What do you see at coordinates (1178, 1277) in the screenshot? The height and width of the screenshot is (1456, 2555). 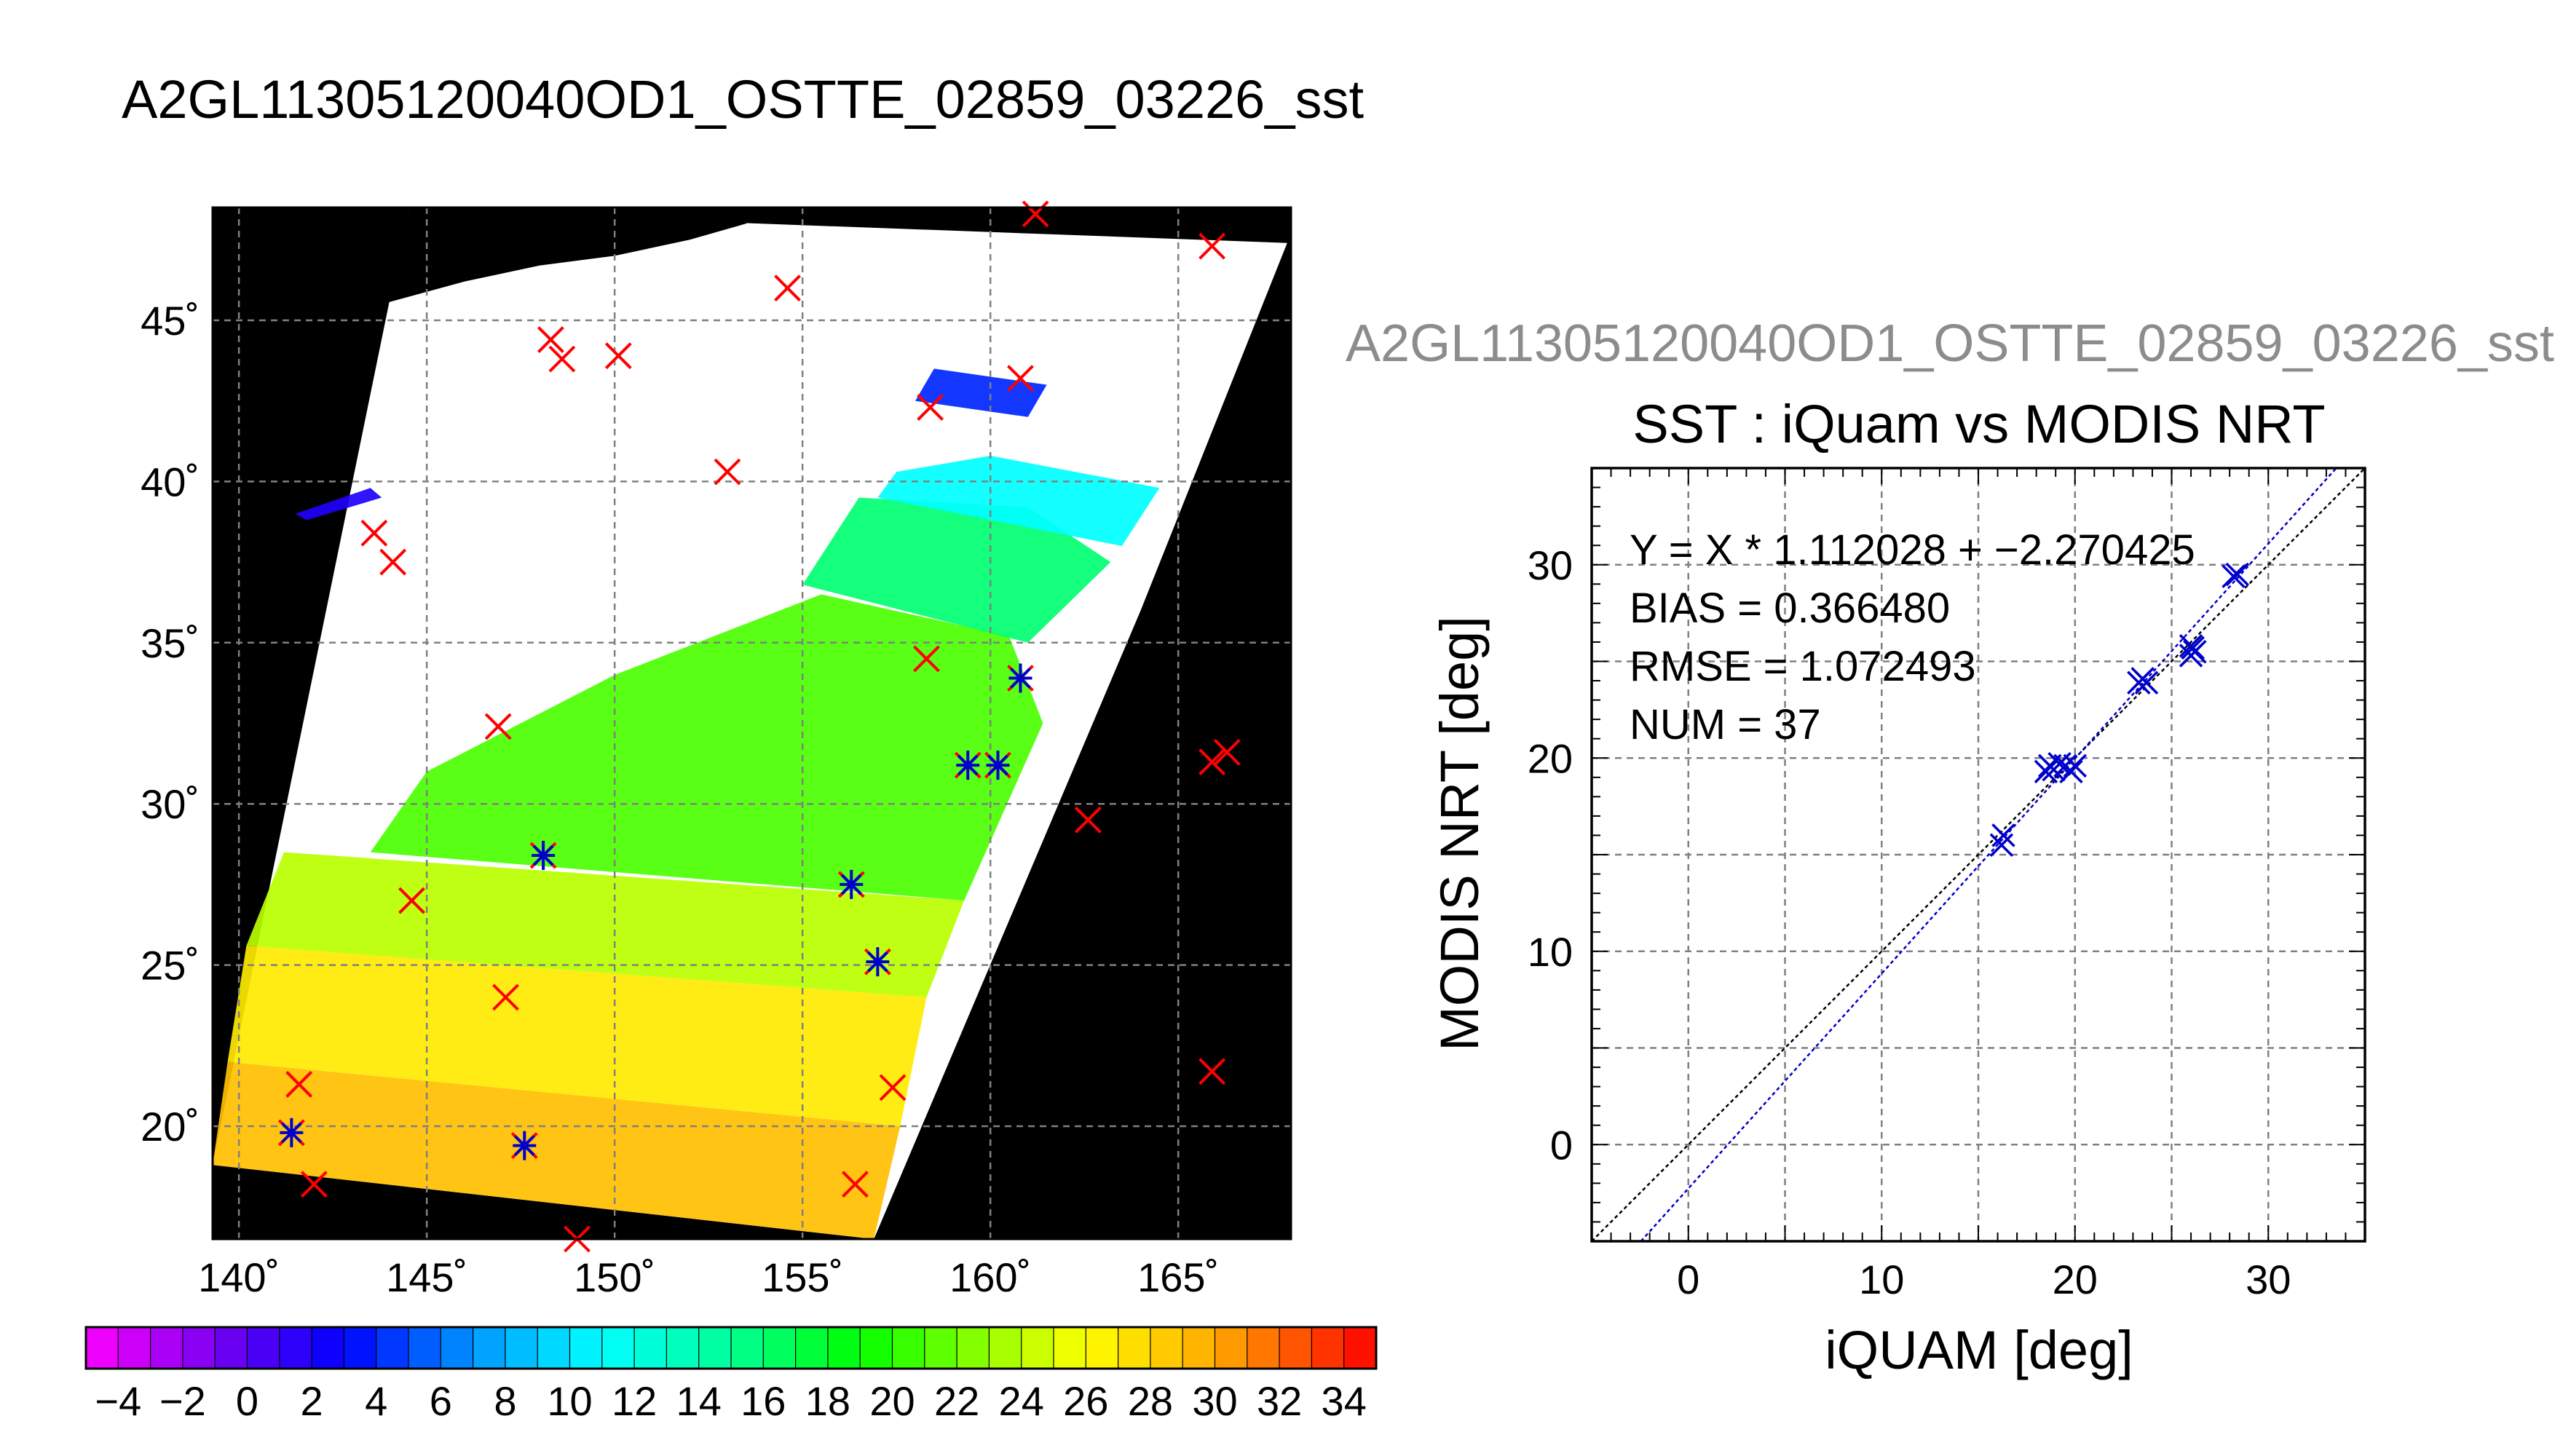 I see `map-lon-tick-label: 165˚` at bounding box center [1178, 1277].